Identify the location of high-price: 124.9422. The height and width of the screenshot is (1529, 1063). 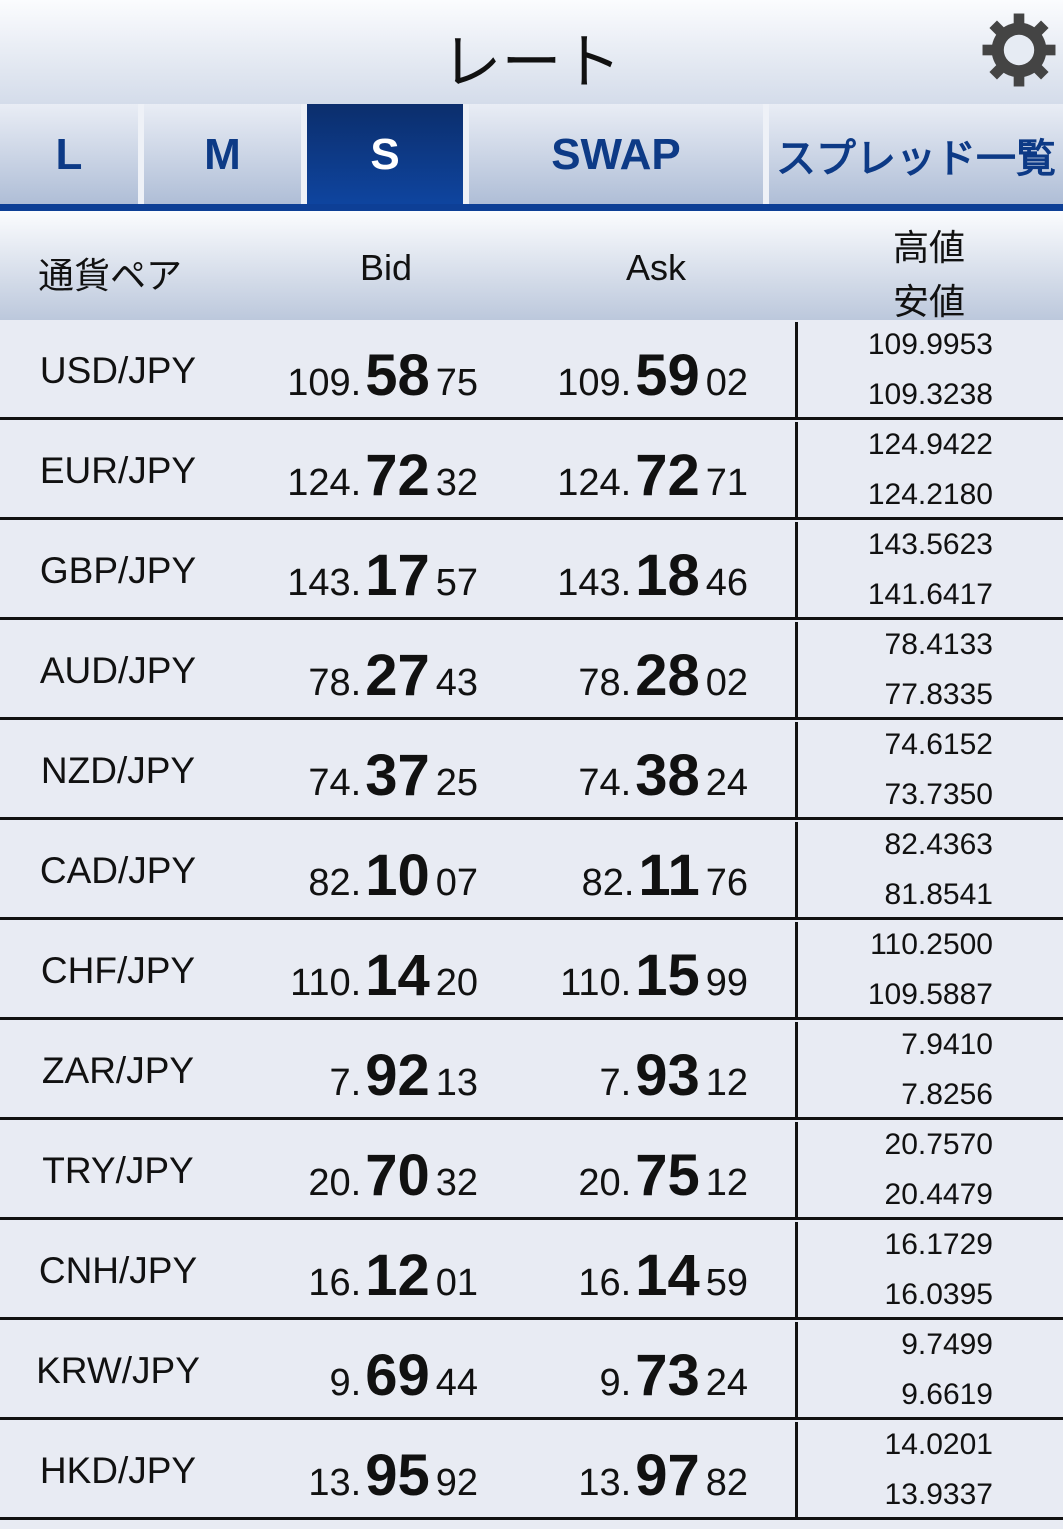
(930, 444).